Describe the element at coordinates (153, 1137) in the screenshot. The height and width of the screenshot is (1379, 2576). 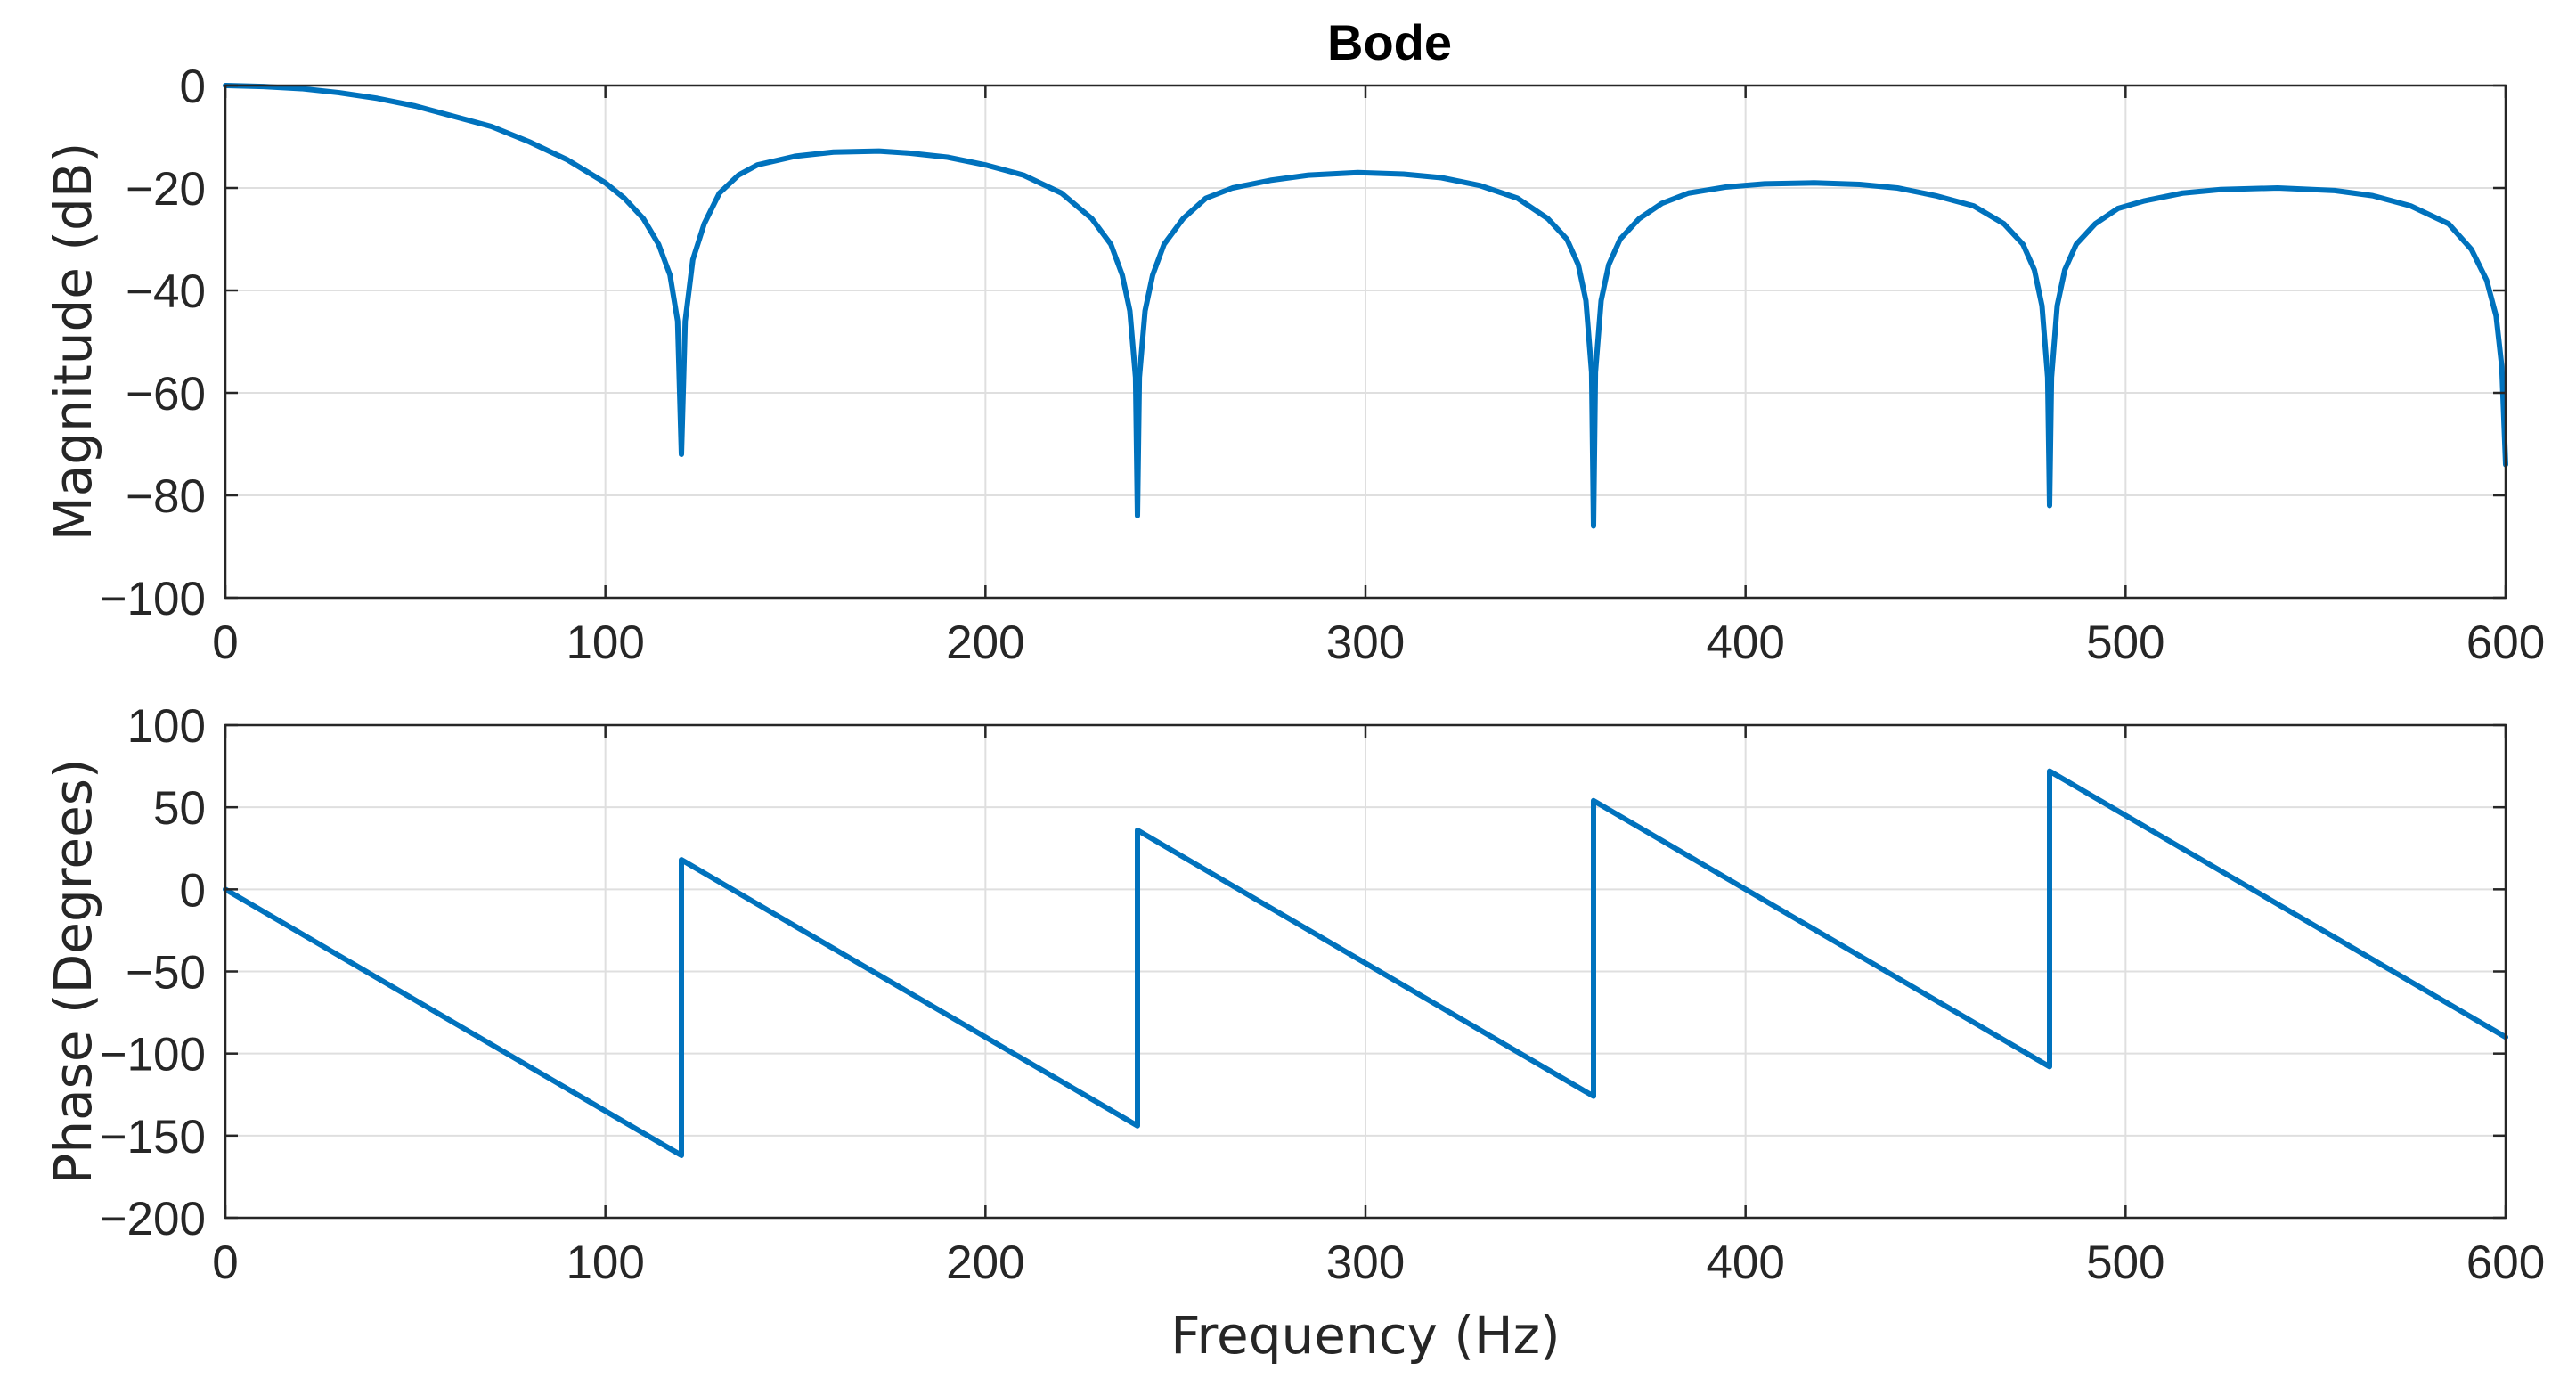
I see `phase-y-tick-label: −150` at that location.